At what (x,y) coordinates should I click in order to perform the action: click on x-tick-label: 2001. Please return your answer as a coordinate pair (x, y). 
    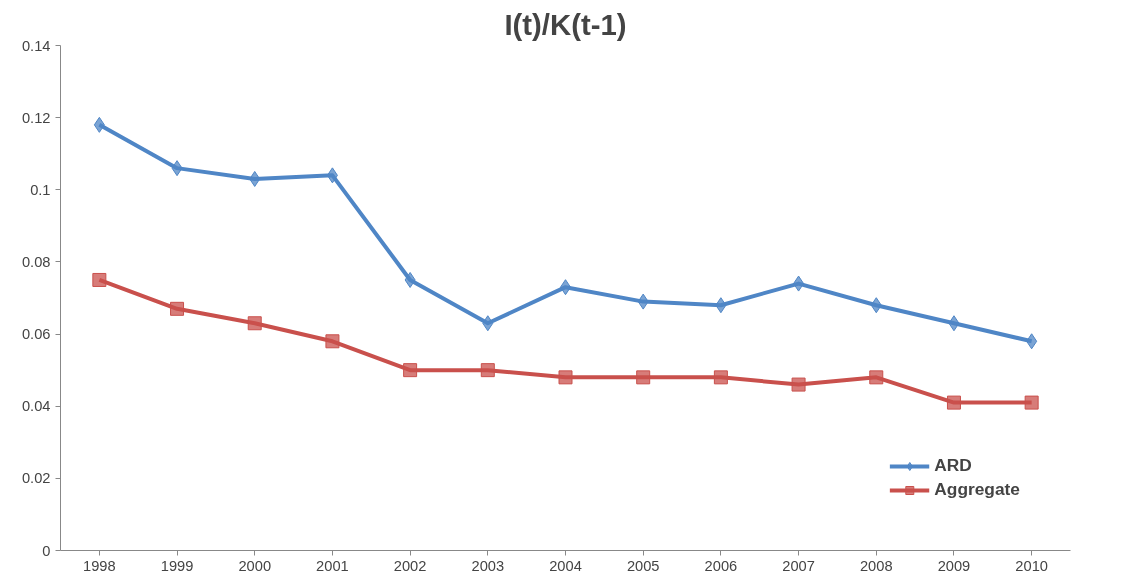
    Looking at the image, I should click on (332, 565).